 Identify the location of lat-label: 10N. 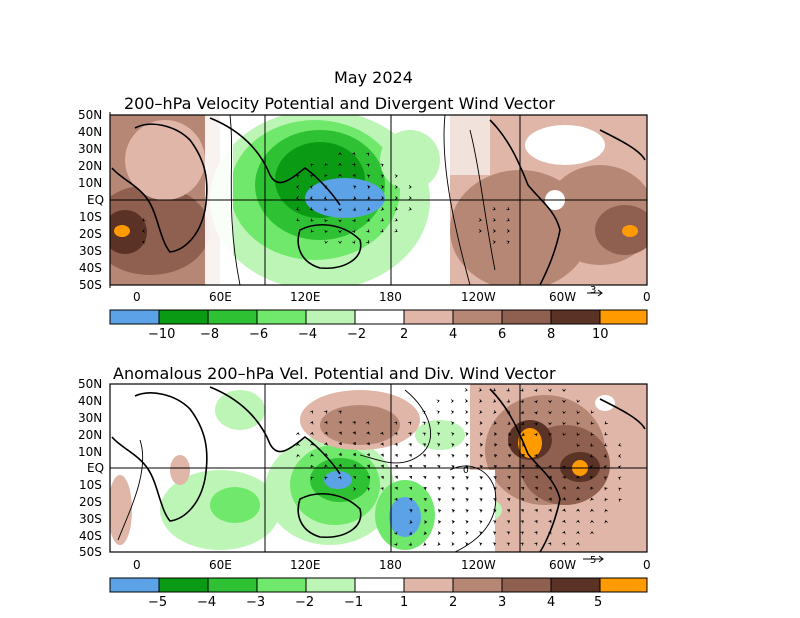
(90, 183).